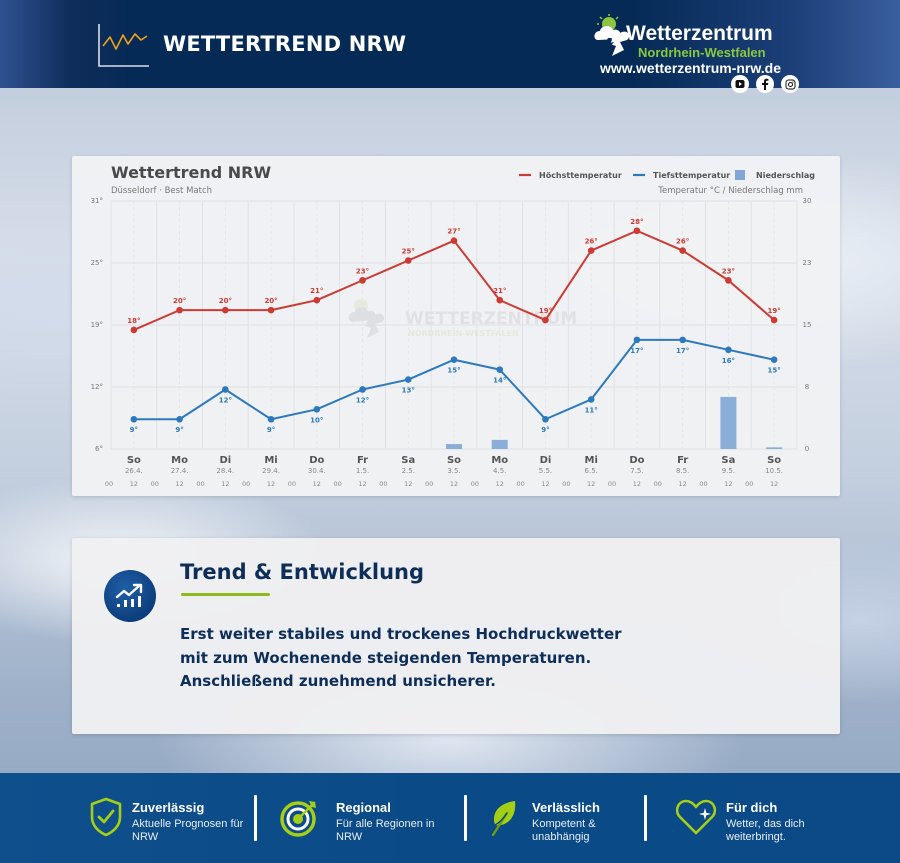 The width and height of the screenshot is (900, 863). Describe the element at coordinates (298, 819) in the screenshot. I see `target-icon` at that location.